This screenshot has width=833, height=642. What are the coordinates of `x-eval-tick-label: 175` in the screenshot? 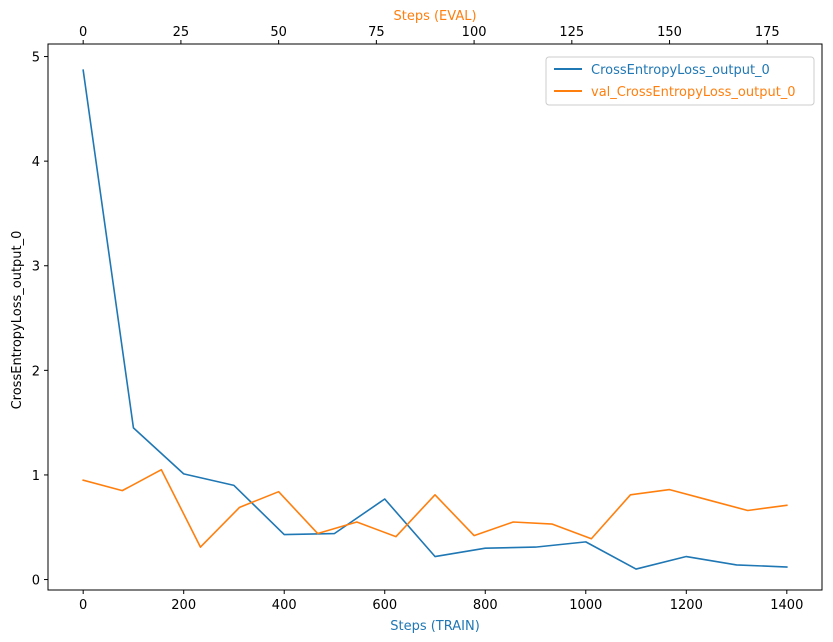 It's located at (767, 32).